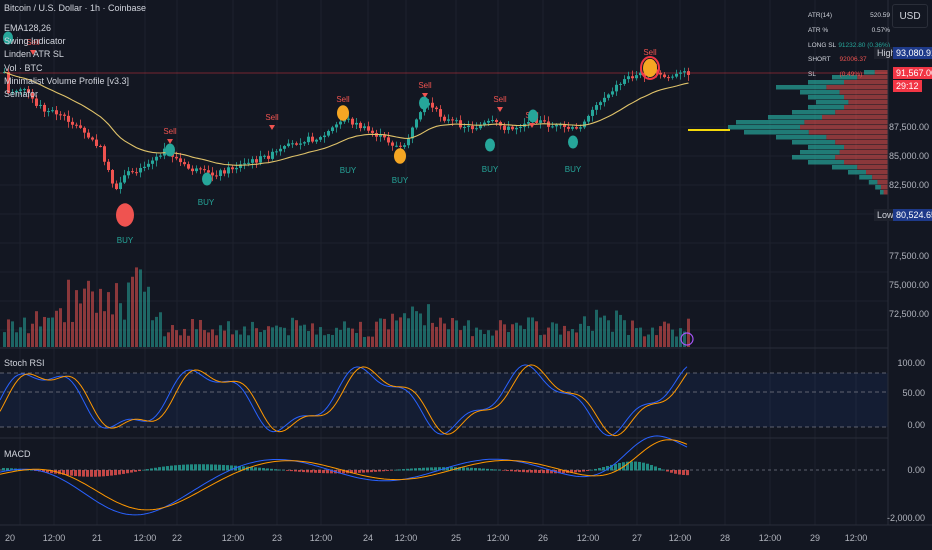 The image size is (932, 550). Describe the element at coordinates (909, 185) in the screenshot. I see `price-tick-2: 82,500.00` at that location.